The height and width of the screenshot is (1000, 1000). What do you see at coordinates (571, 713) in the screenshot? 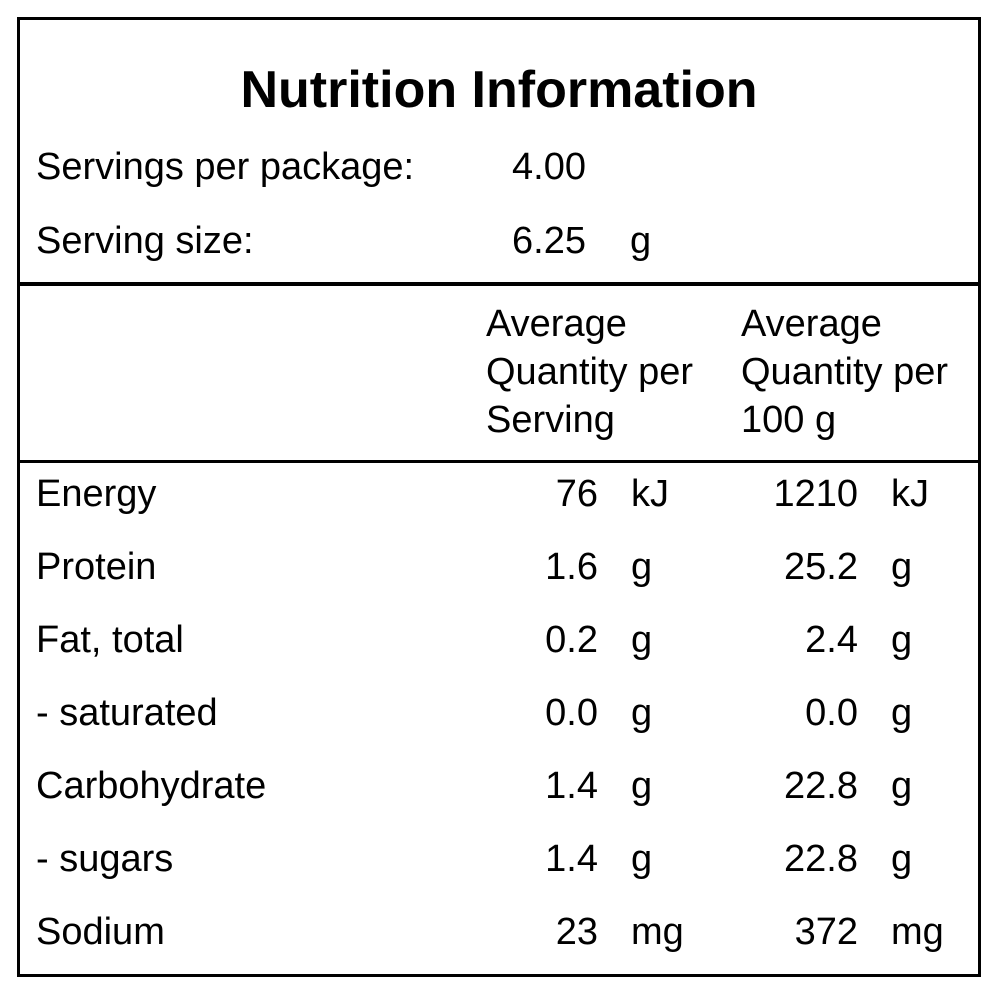
I see `per-serving: 0.0` at bounding box center [571, 713].